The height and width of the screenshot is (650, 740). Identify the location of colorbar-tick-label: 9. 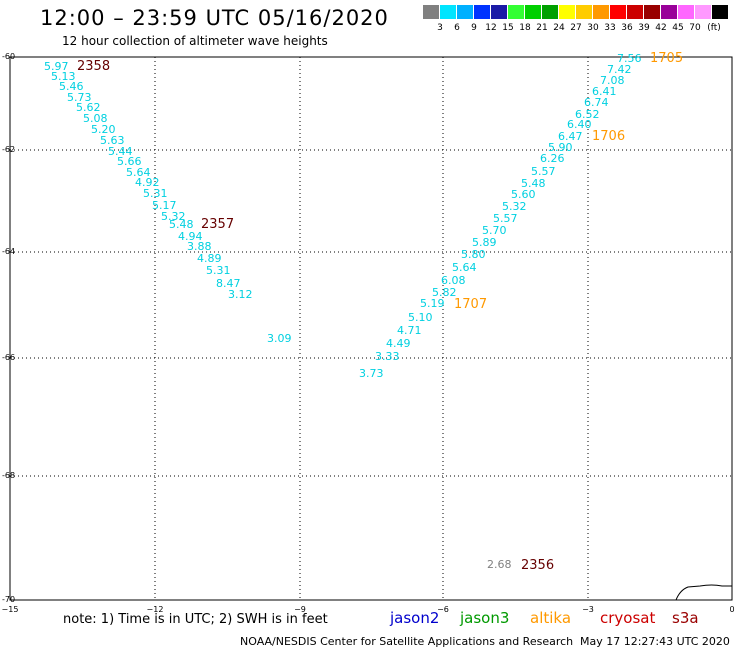
(474, 28).